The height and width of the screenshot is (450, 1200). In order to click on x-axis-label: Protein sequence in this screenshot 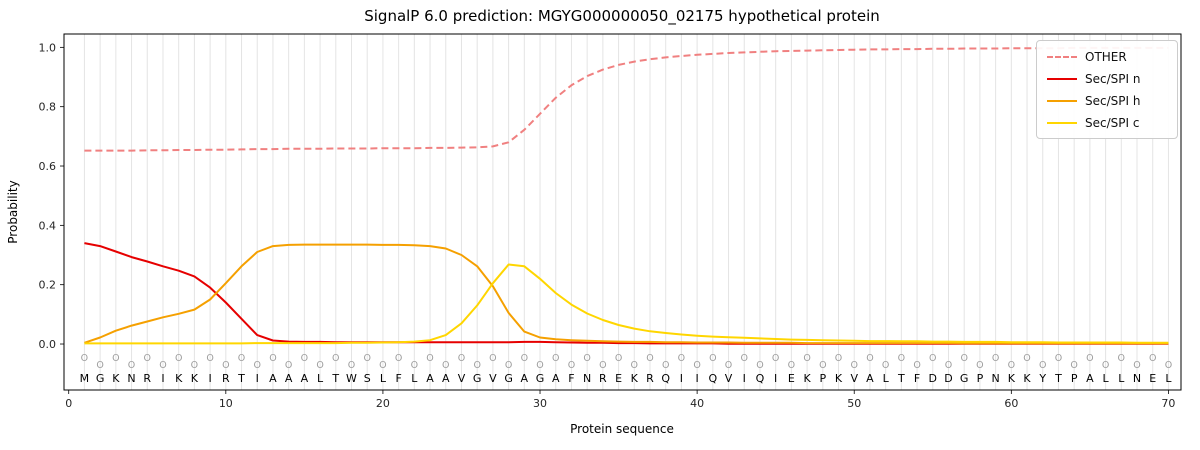, I will do `click(622, 429)`.